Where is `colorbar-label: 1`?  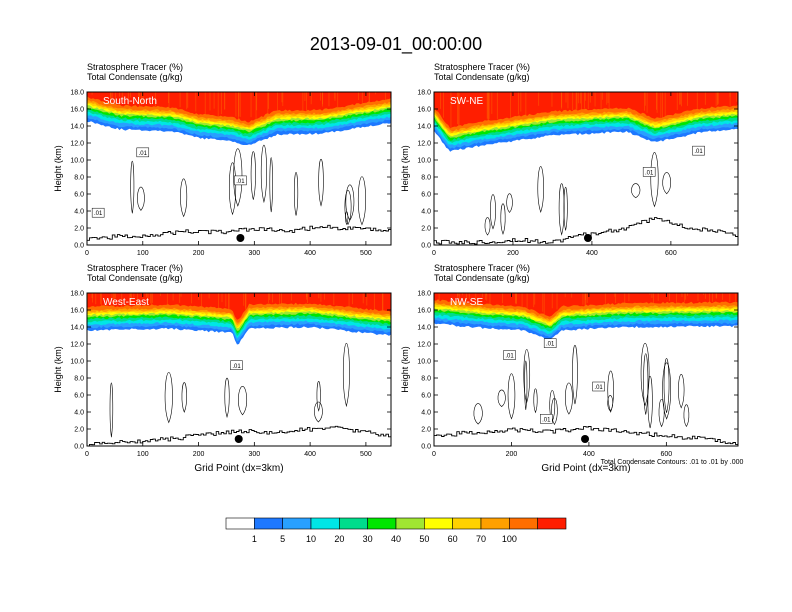
colorbar-label: 1 is located at coordinates (254, 539).